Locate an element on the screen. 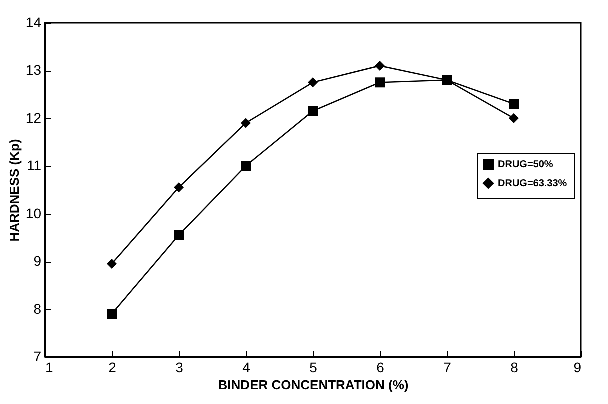  x-tick-label: 2 is located at coordinates (112, 368).